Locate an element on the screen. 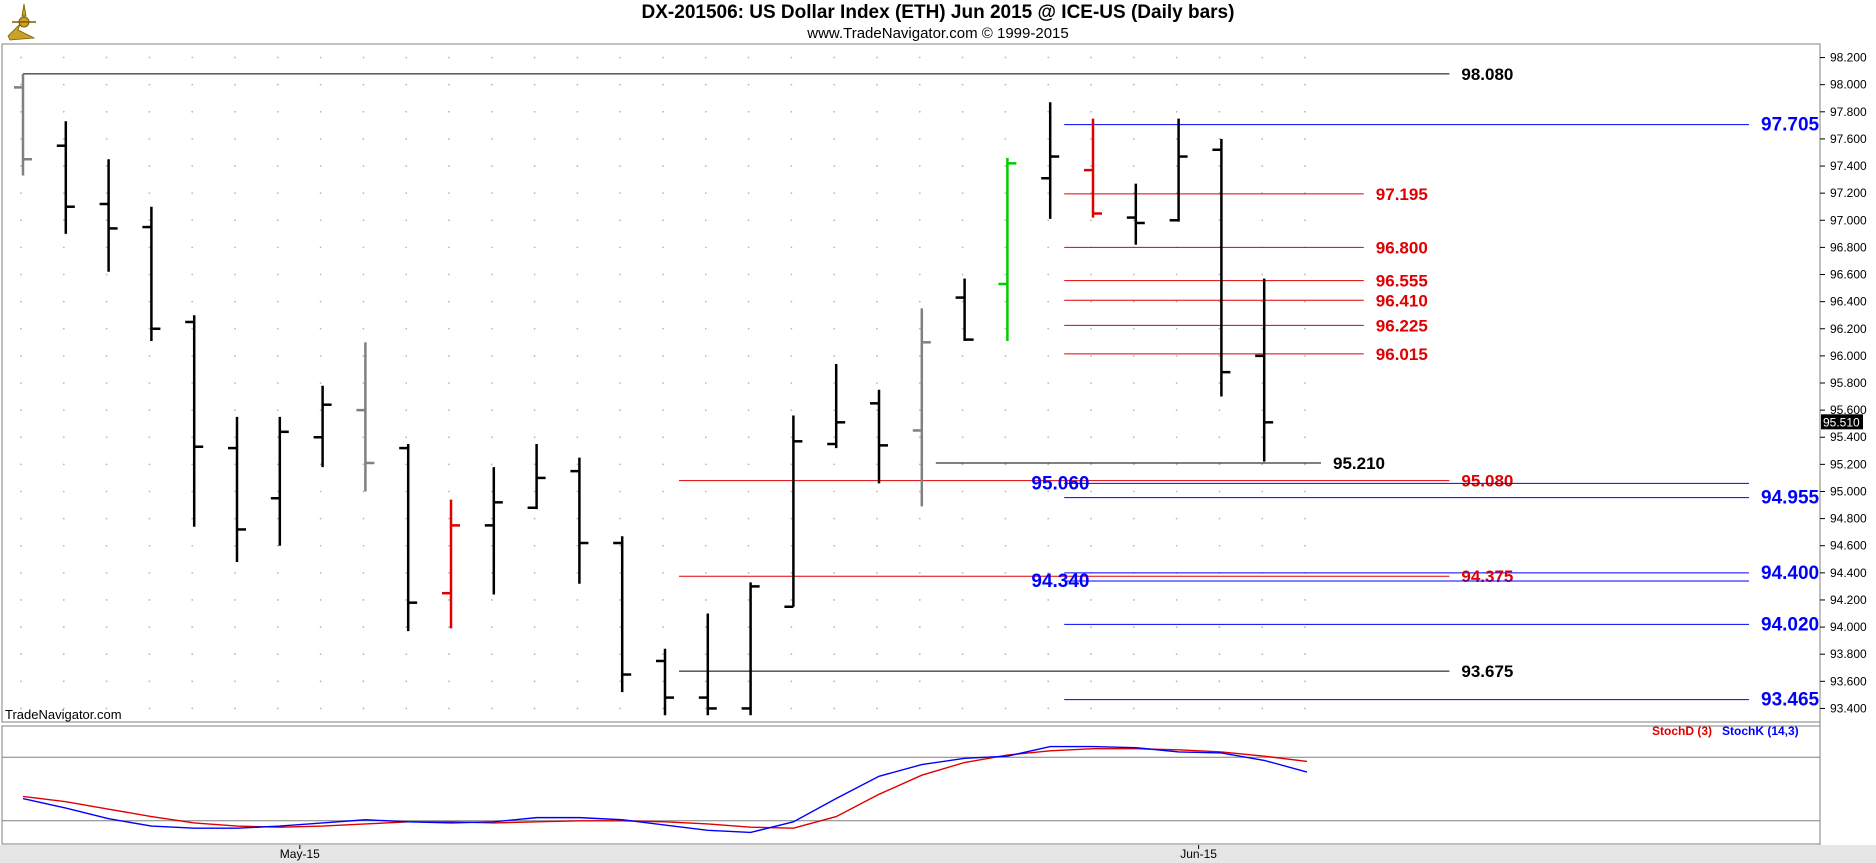 The width and height of the screenshot is (1876, 863). y-tick-label: 95.600 is located at coordinates (1848, 410).